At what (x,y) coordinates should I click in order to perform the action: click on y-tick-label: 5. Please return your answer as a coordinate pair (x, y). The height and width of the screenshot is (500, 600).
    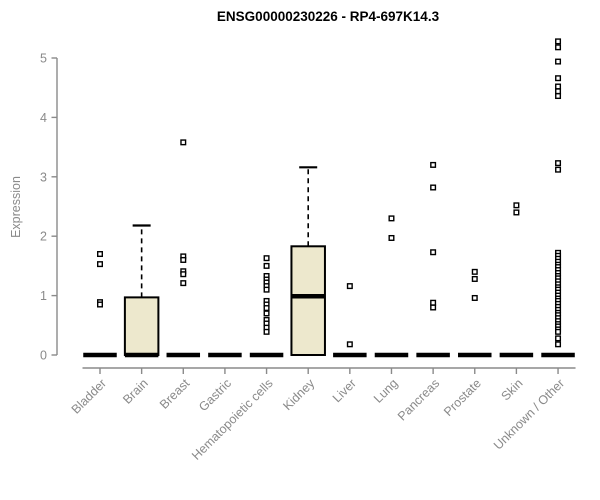
    Looking at the image, I should click on (43, 59).